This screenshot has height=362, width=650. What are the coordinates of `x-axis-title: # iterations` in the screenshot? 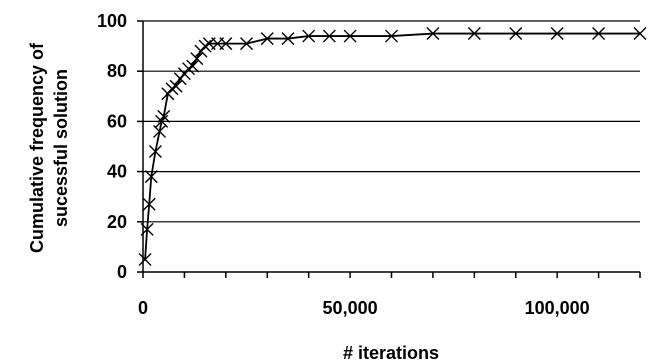 It's located at (391, 352).